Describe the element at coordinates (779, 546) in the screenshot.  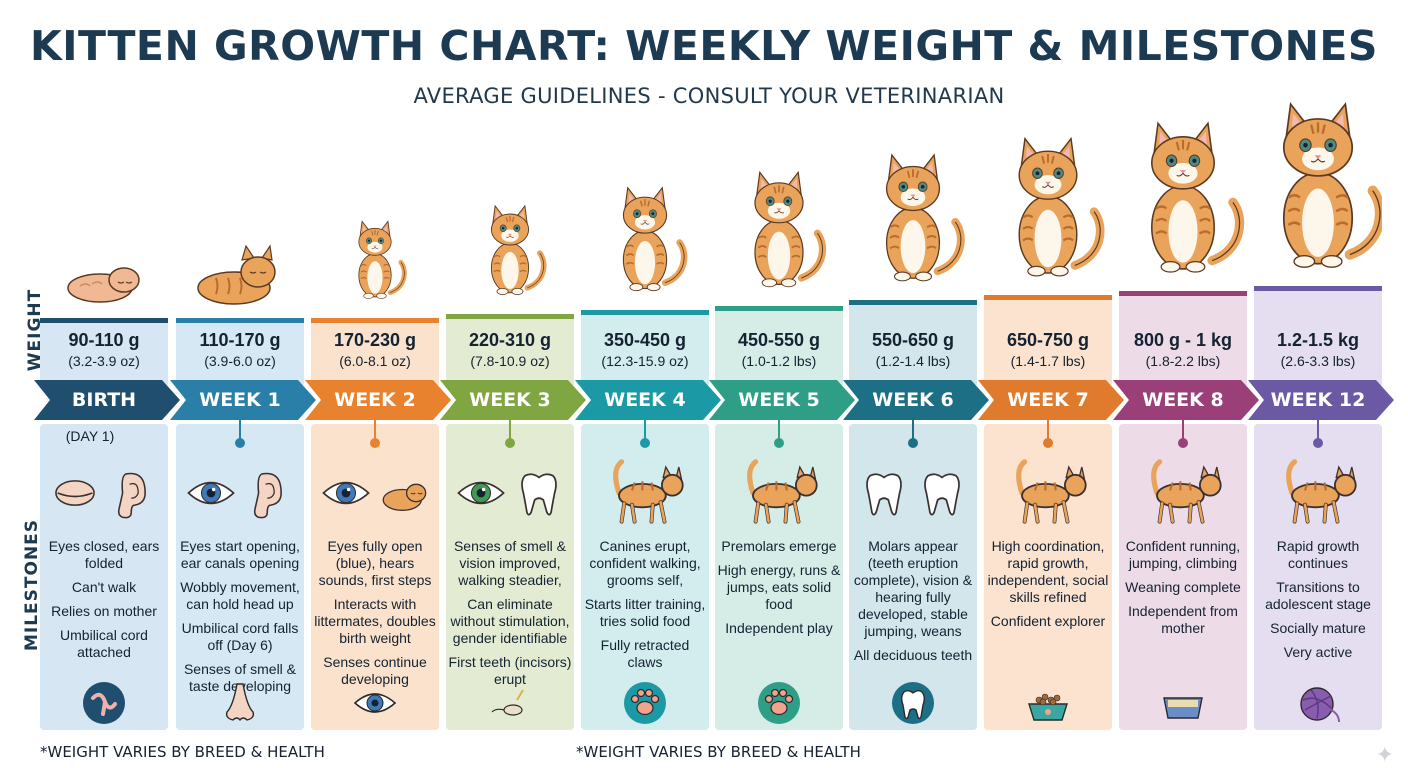
I see `milestone-item: Premolars emerge` at that location.